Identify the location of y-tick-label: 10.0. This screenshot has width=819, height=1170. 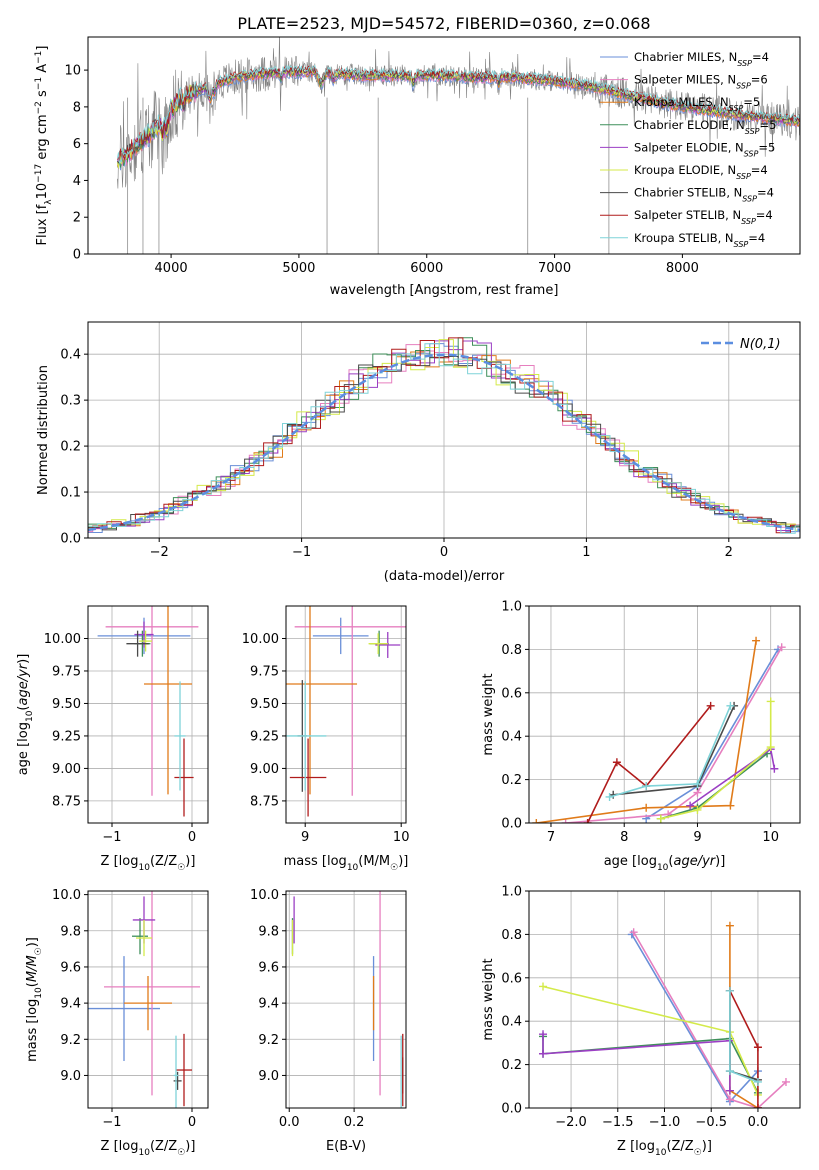
(66, 895).